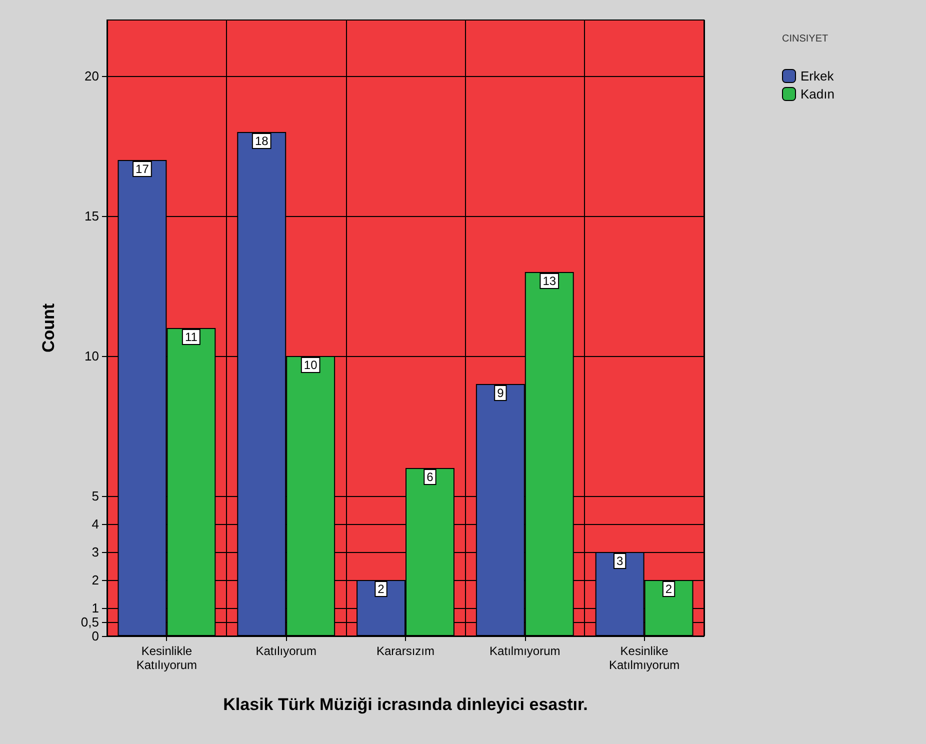  What do you see at coordinates (620, 561) in the screenshot?
I see `data-label: 3` at bounding box center [620, 561].